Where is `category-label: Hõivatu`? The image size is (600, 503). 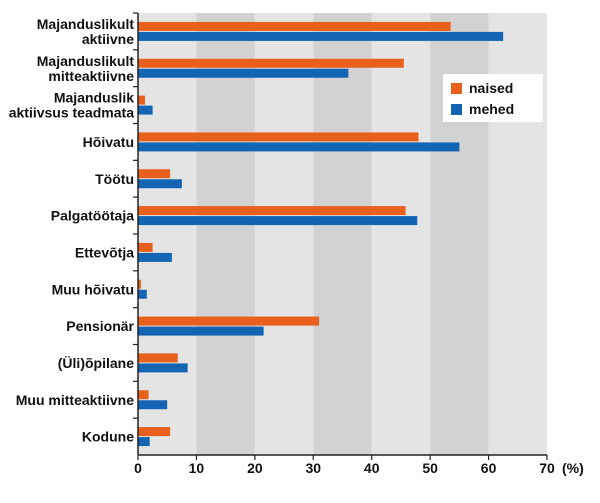 category-label: Hõivatu is located at coordinates (108, 142).